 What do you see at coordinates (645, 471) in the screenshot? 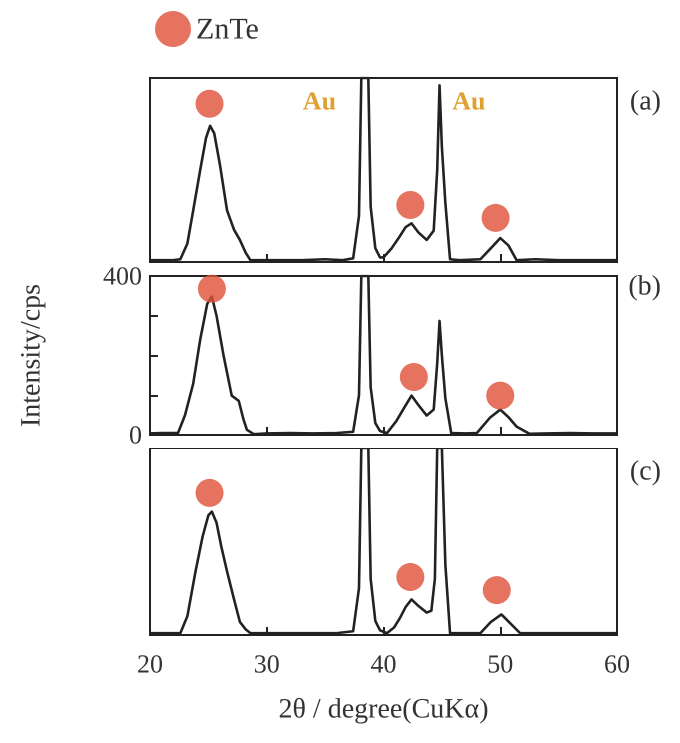
I see `chart-title: (c)` at bounding box center [645, 471].